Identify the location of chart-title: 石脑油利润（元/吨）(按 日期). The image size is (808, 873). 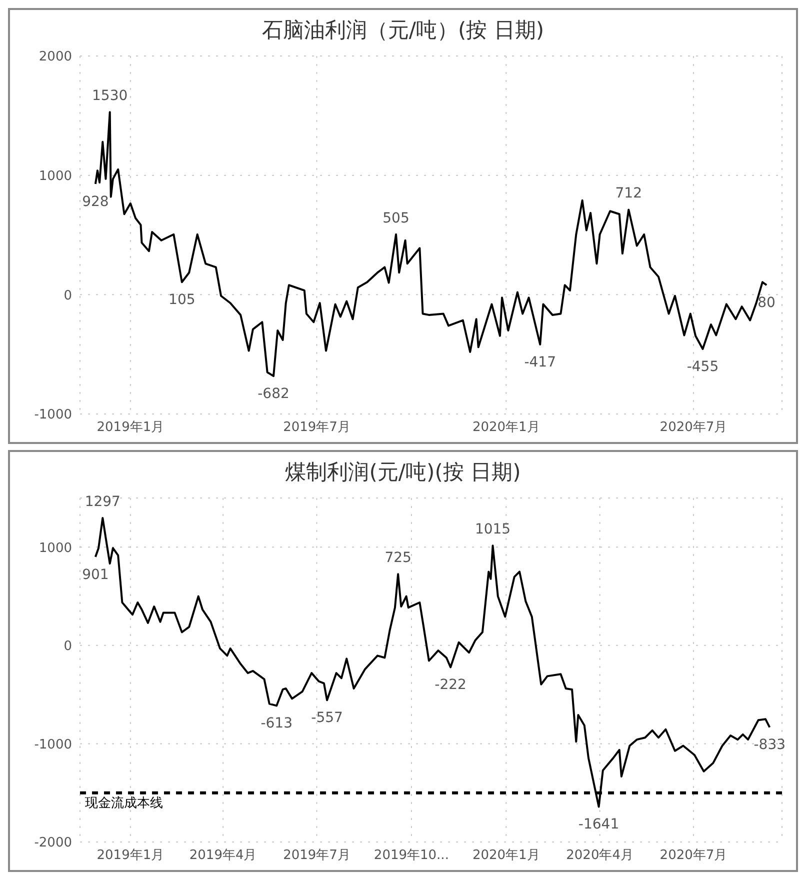
(403, 30).